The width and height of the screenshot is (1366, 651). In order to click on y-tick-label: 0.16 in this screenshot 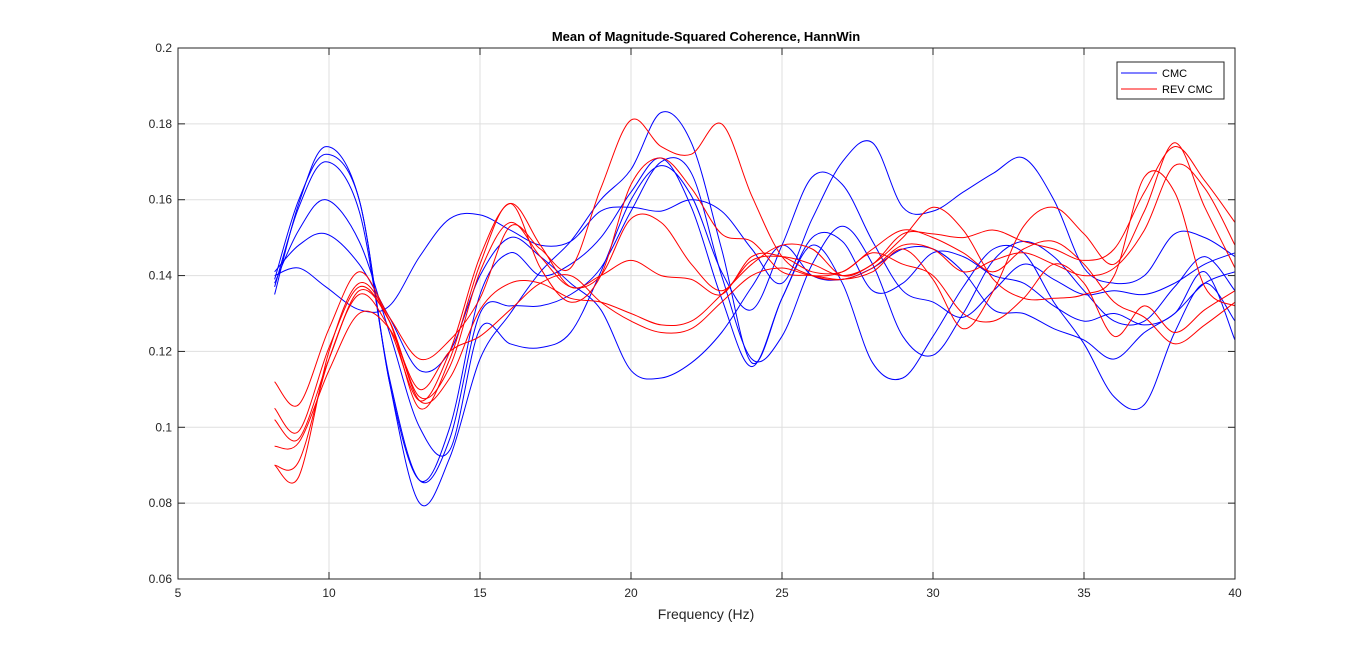, I will do `click(161, 200)`.